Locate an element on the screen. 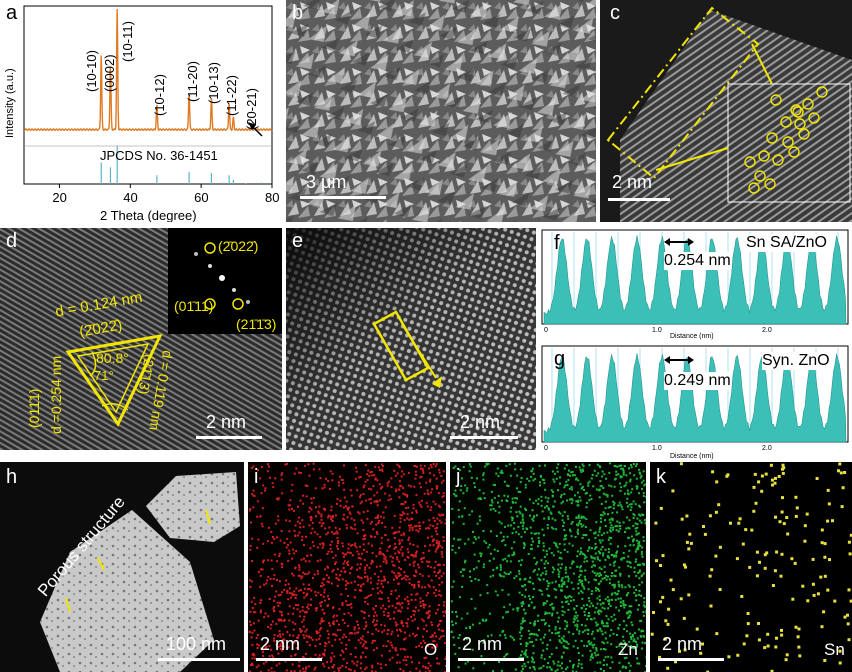  panel-e-scale-bar is located at coordinates (484, 437).